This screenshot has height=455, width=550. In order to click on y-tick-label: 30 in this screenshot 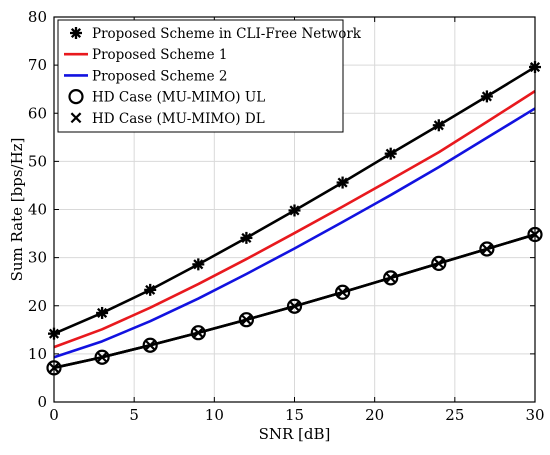, I will do `click(37, 258)`.